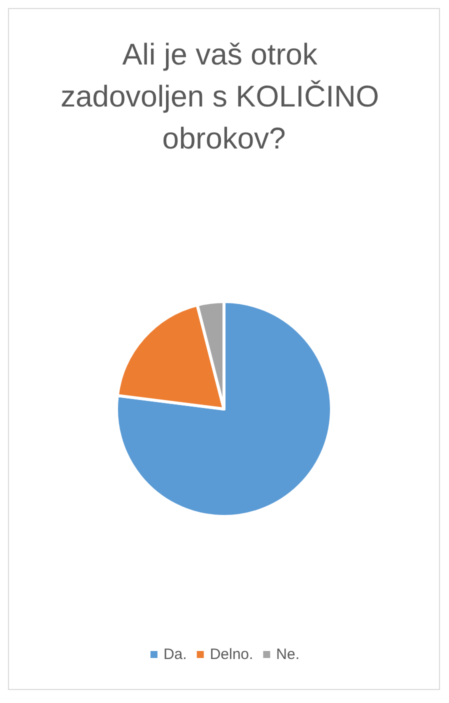 The width and height of the screenshot is (449, 703). Describe the element at coordinates (224, 97) in the screenshot. I see `chart-title: Ali je vaš otrok zadovoljen s KOLIČINO obrokov?` at that location.